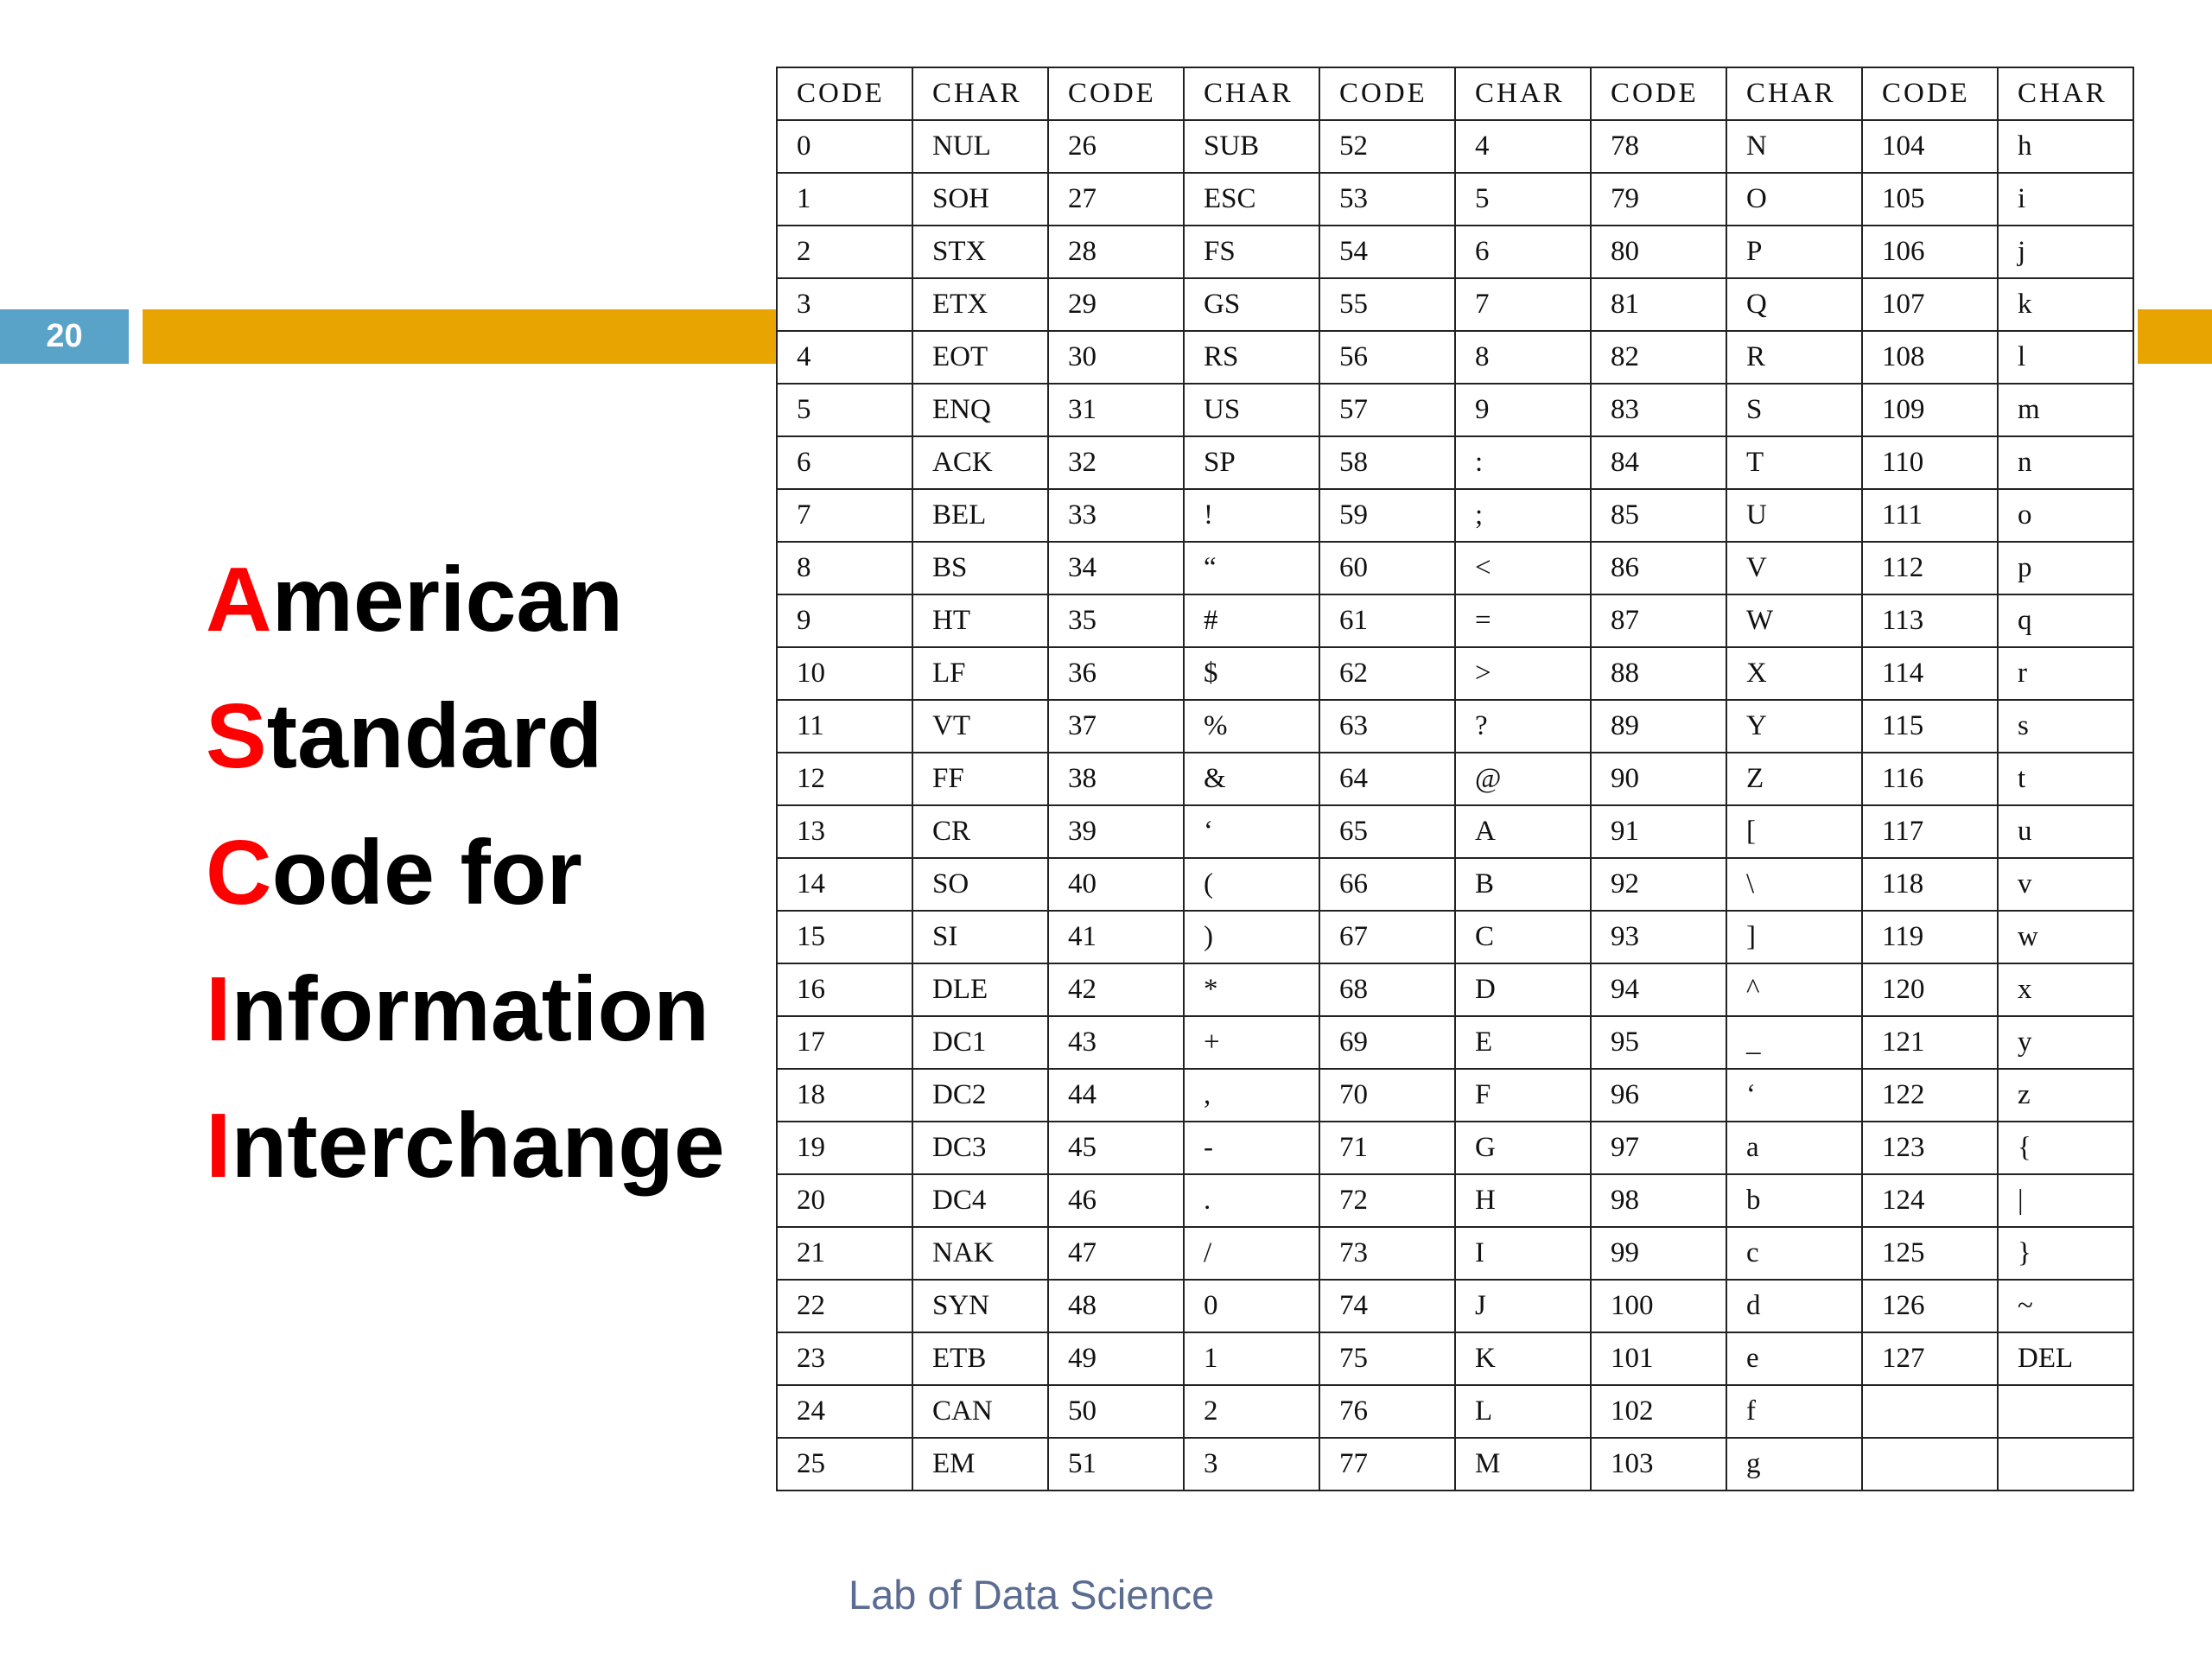  Describe the element at coordinates (1523, 779) in the screenshot. I see `char-cell: @` at that location.